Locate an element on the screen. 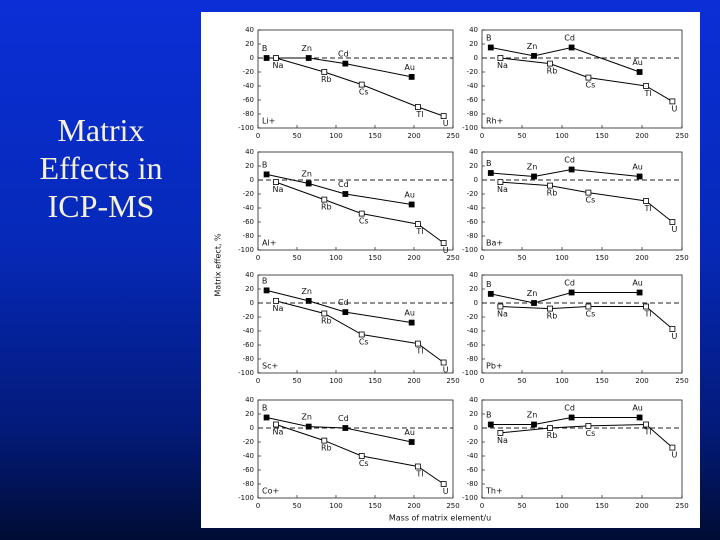 The width and height of the screenshot is (720, 540). y-tick-label: 20 is located at coordinates (249, 166).